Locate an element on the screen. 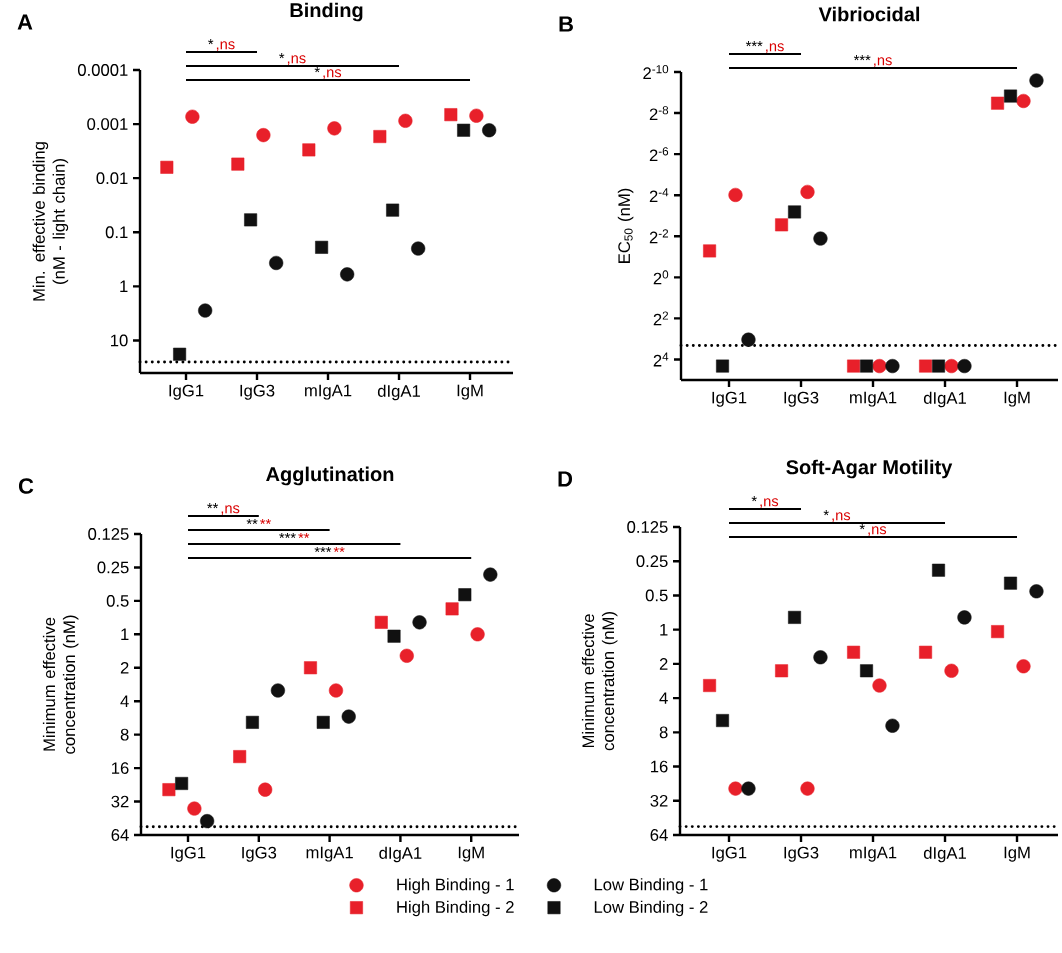 Image resolution: width=1062 pixels, height=953 pixels. text: C is located at coordinates (26, 486).